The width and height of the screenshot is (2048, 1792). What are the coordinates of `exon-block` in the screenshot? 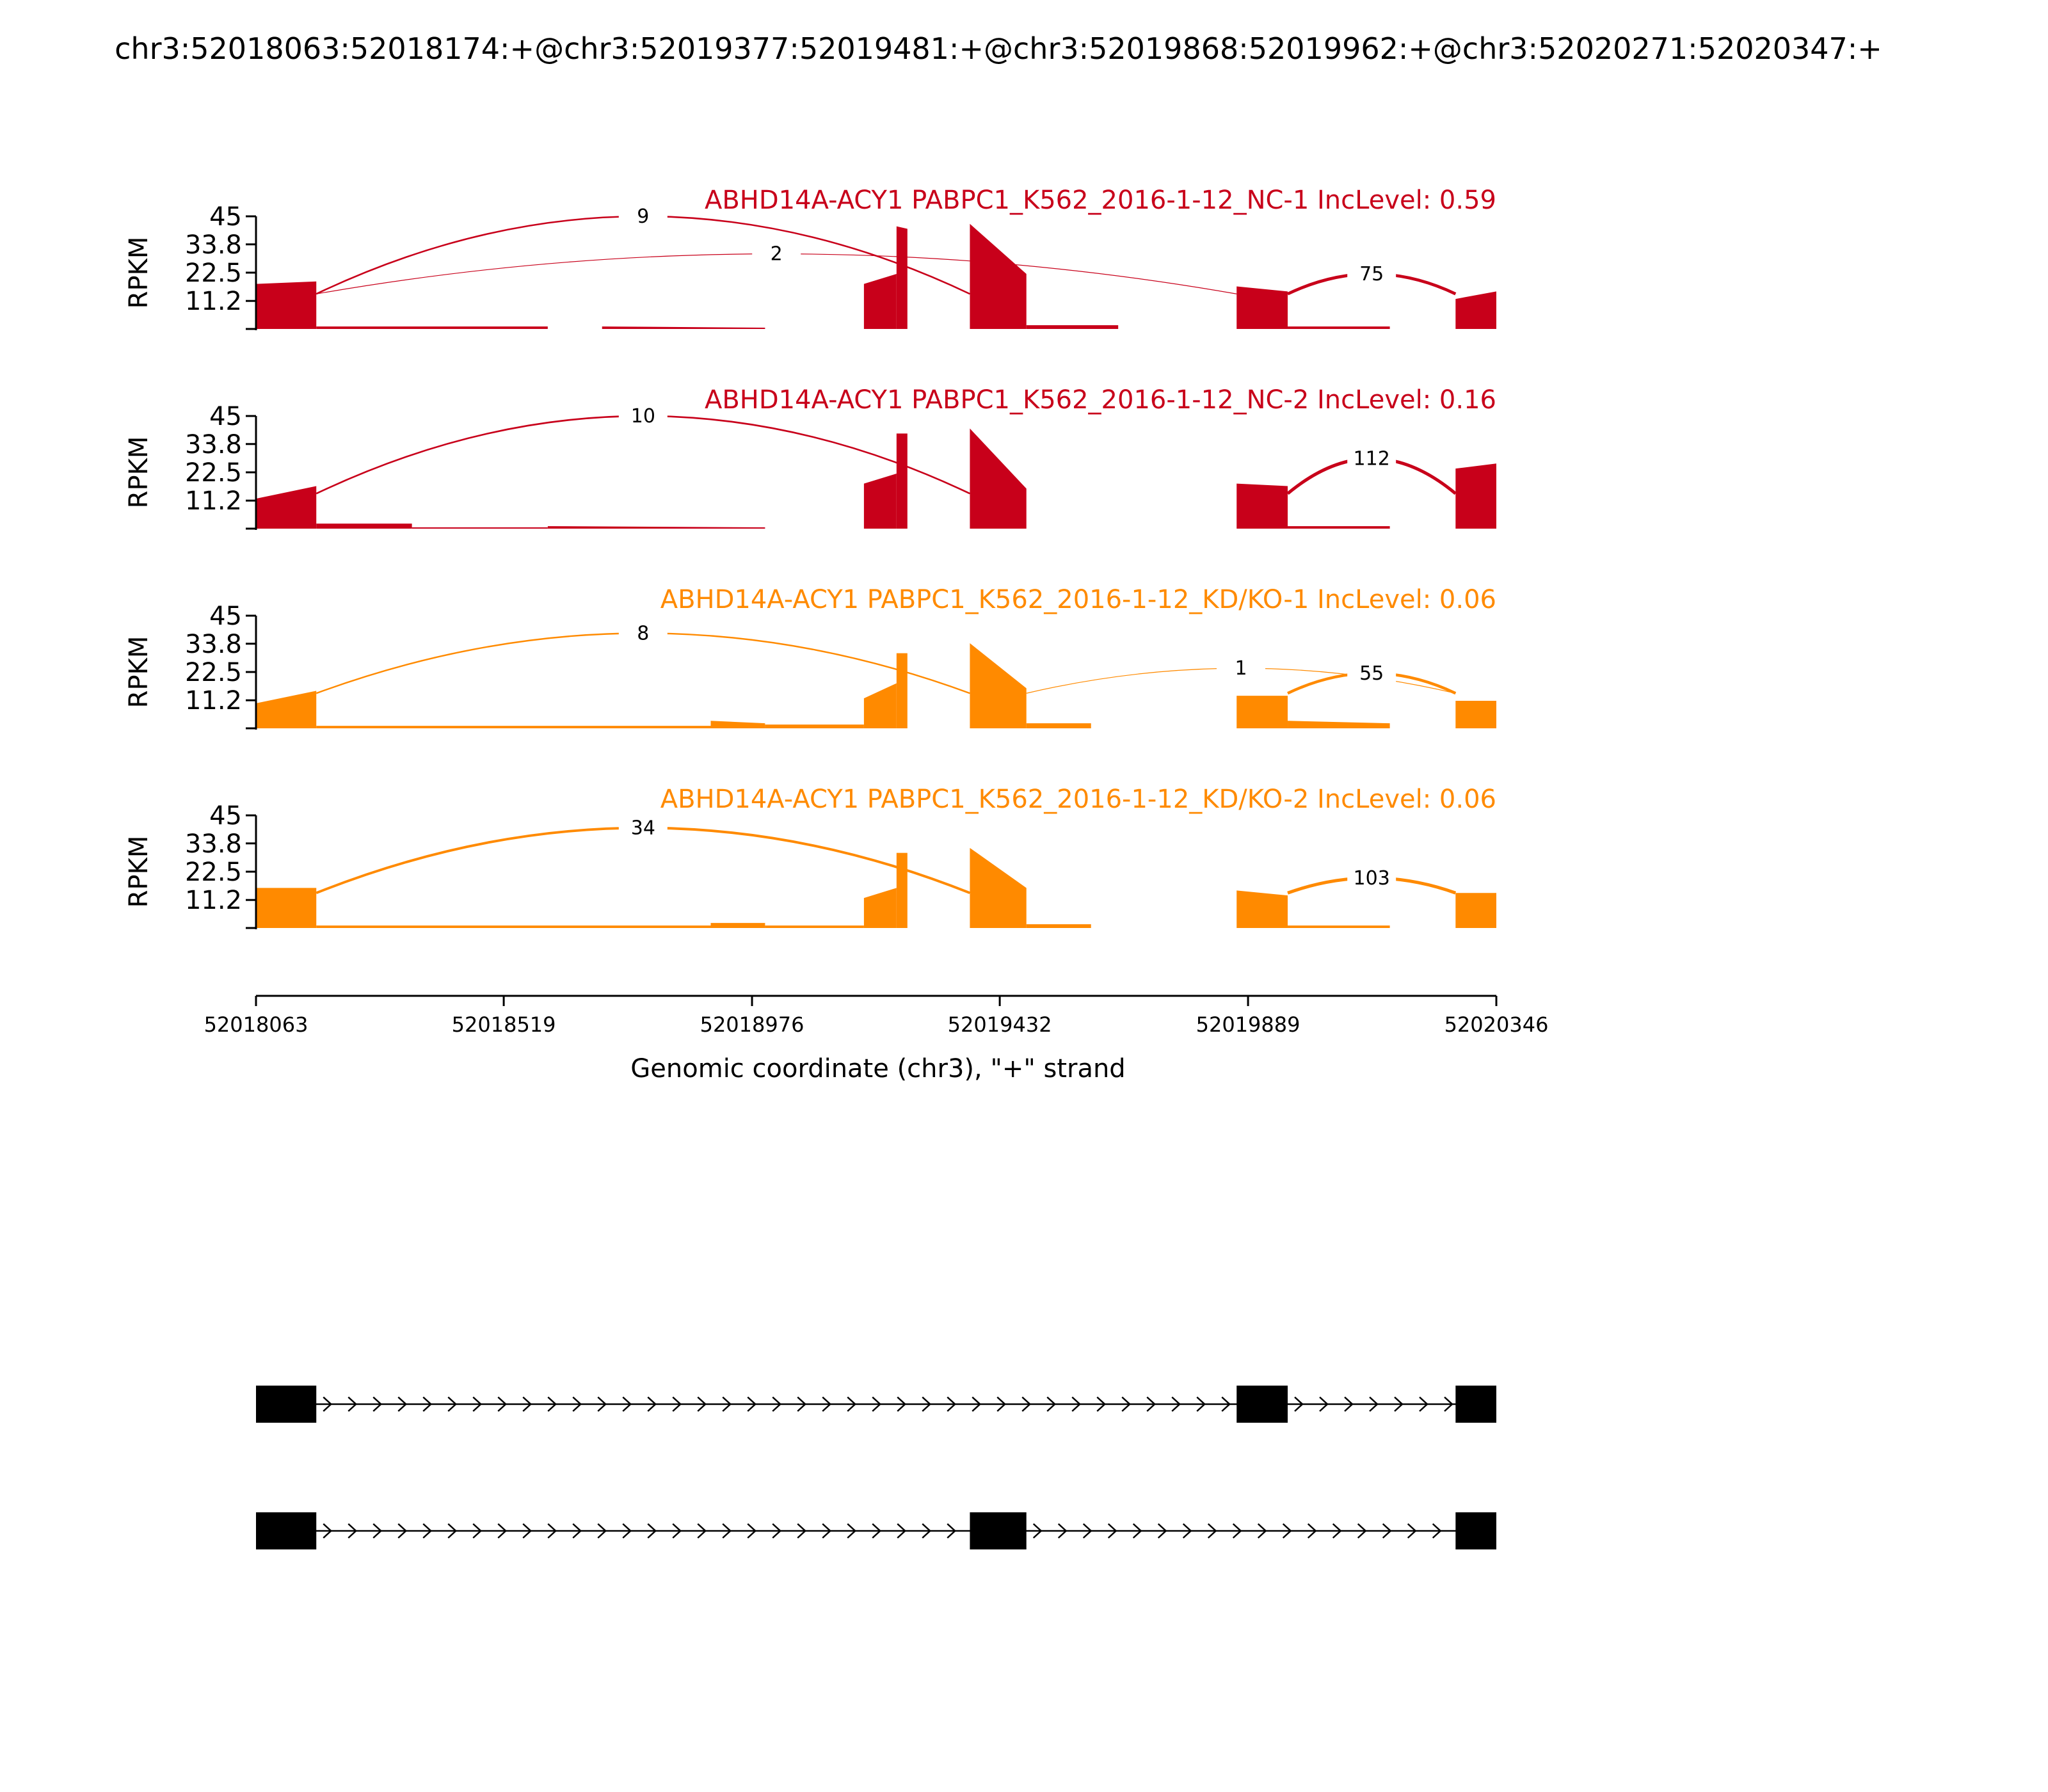 It's located at (998, 1530).